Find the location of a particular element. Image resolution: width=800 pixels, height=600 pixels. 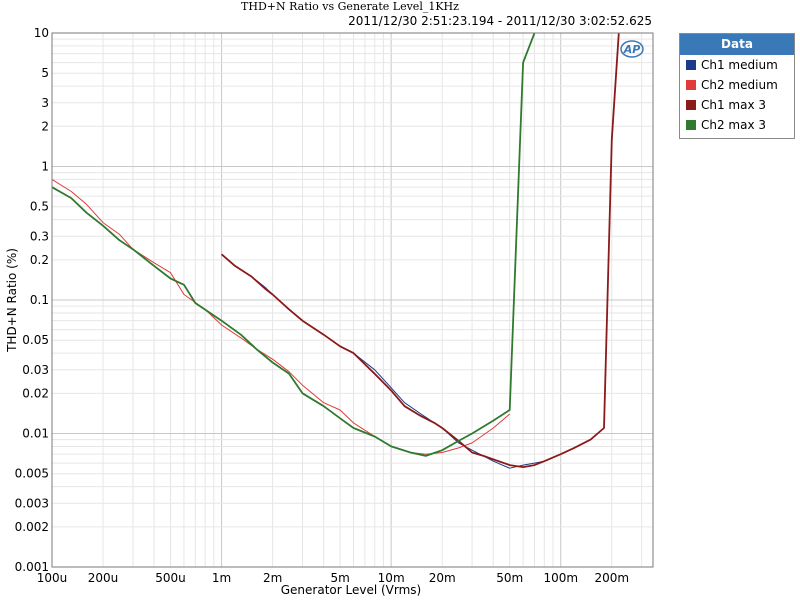

x-tick-label: 50m is located at coordinates (509, 578).